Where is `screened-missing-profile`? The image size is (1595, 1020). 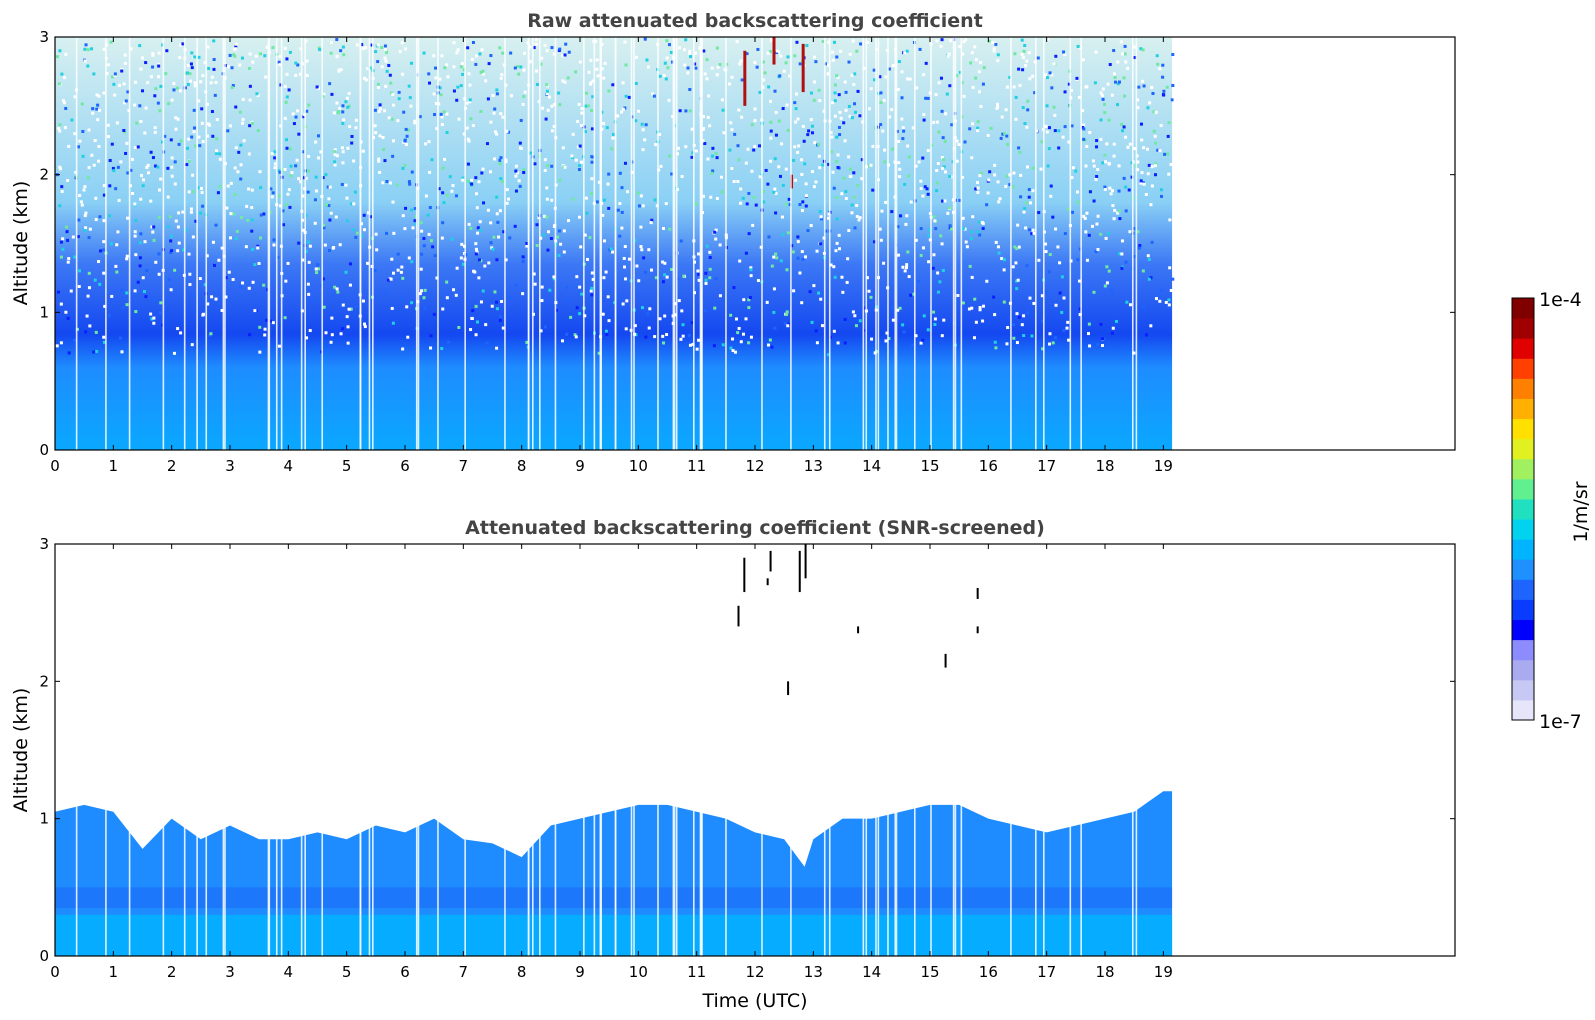 screened-missing-profile is located at coordinates (438, 750).